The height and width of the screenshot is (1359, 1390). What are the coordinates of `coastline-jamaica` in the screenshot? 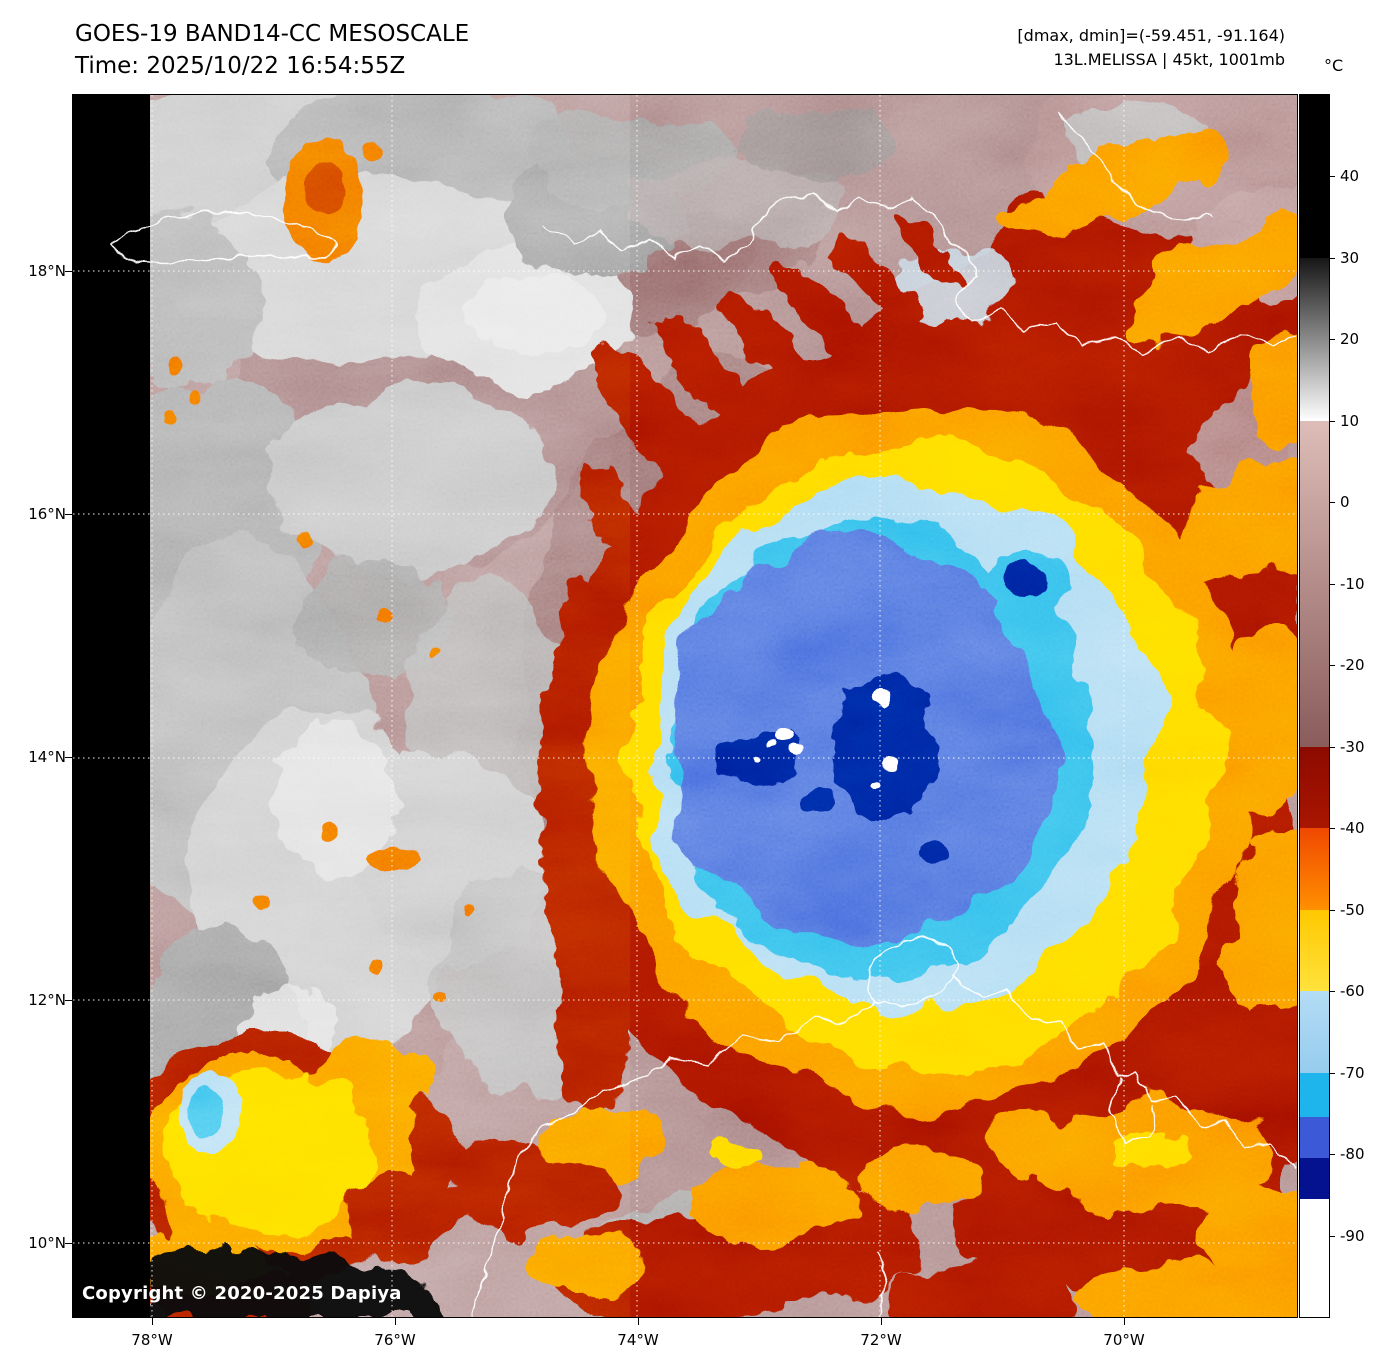 It's located at (224, 237).